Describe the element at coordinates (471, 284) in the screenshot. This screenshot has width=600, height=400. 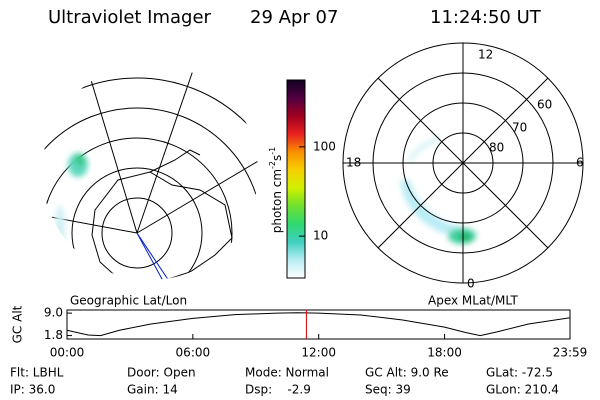
I see `mlt-label: 0` at that location.